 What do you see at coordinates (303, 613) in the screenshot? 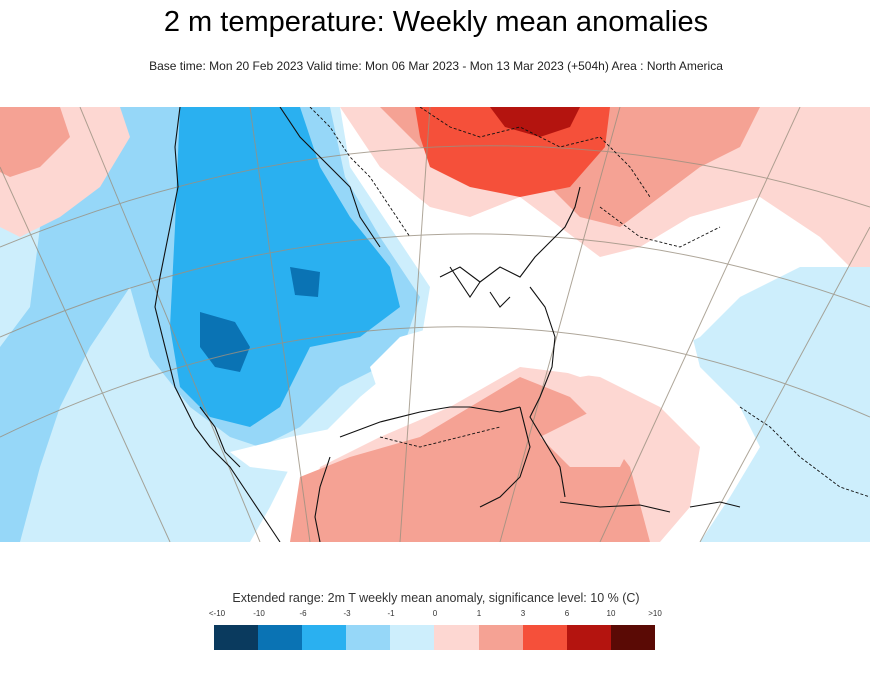
I see `legend-tick: -6` at bounding box center [303, 613].